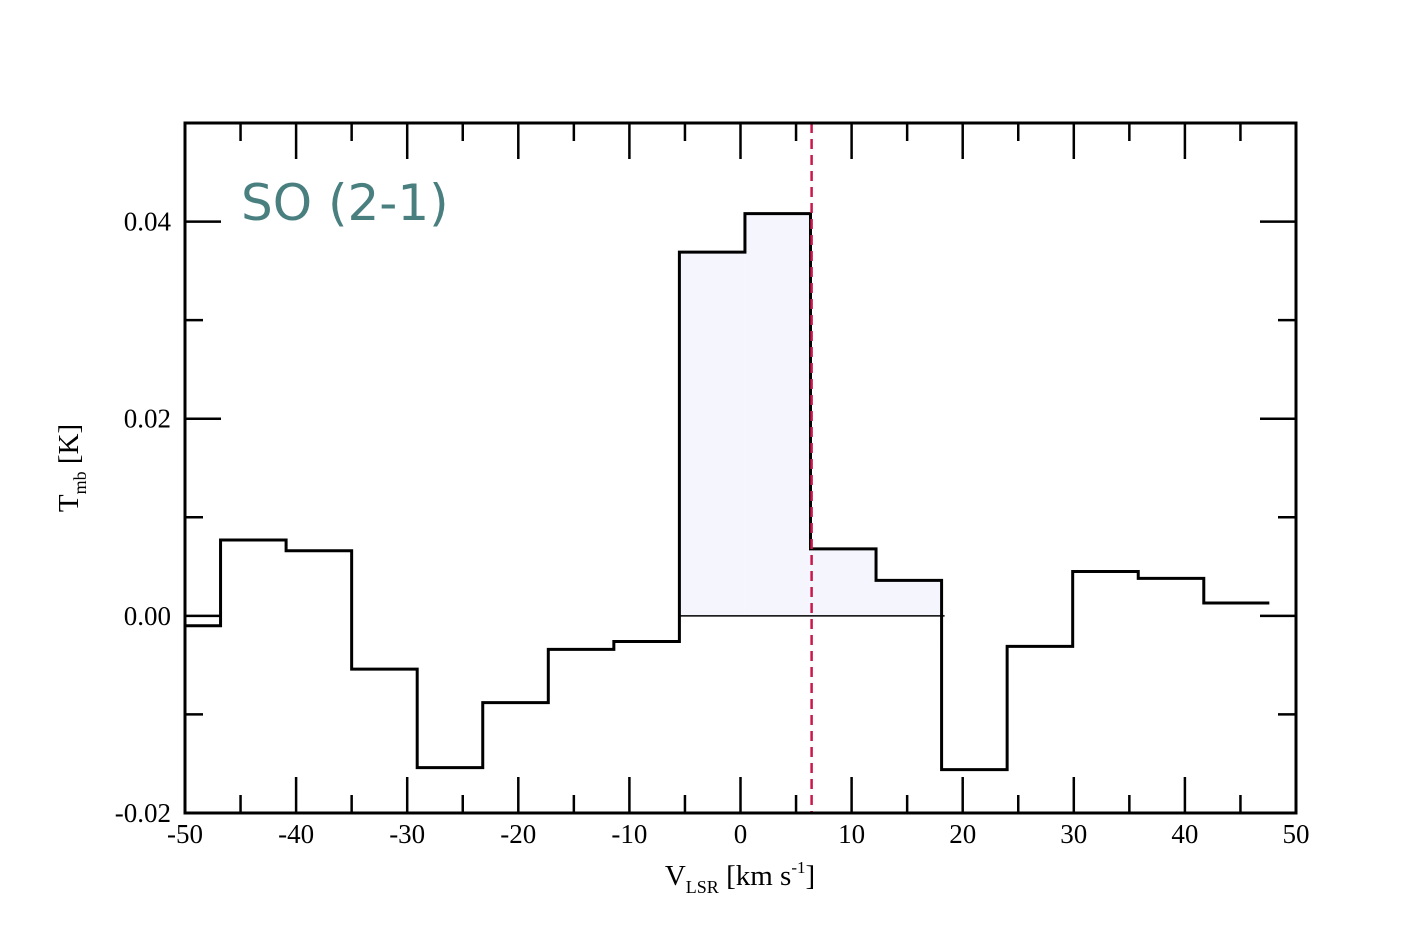 The width and height of the screenshot is (1406, 937). Describe the element at coordinates (71, 468) in the screenshot. I see `y-axis-title: Tmb [K]` at that location.